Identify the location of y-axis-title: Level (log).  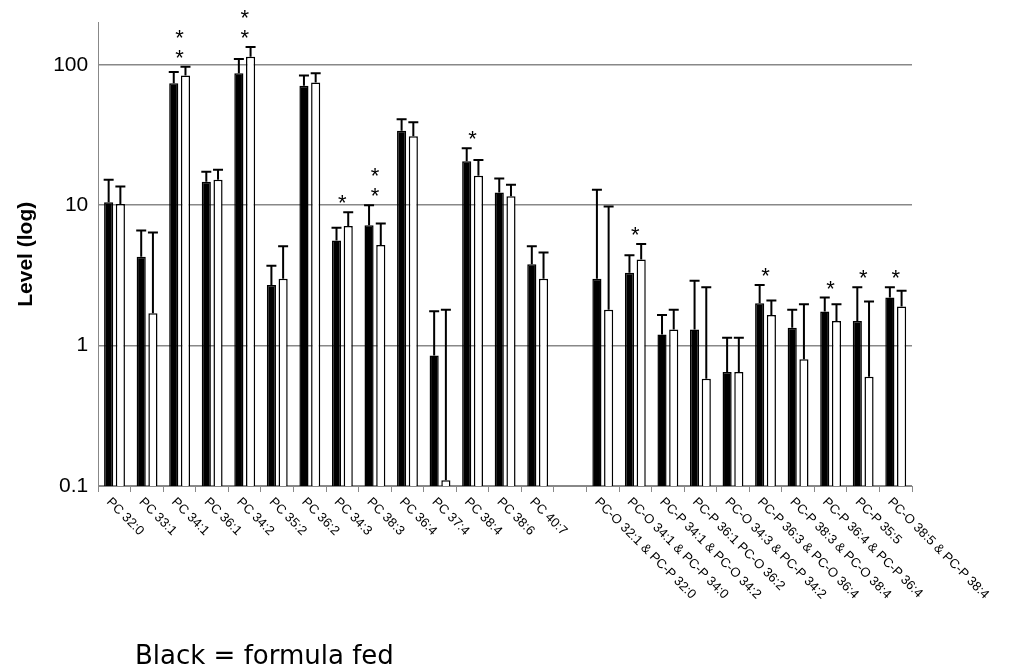
(25, 254).